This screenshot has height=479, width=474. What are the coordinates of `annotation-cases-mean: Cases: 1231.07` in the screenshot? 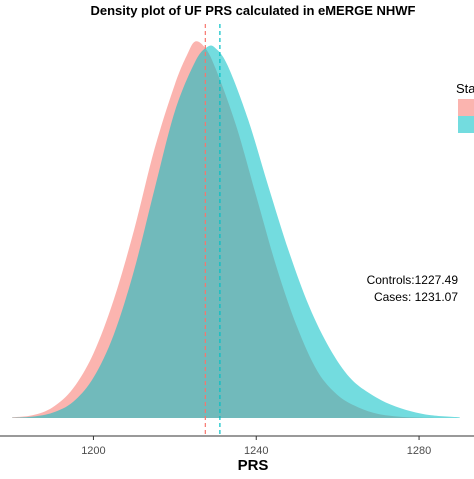 It's located at (416, 297).